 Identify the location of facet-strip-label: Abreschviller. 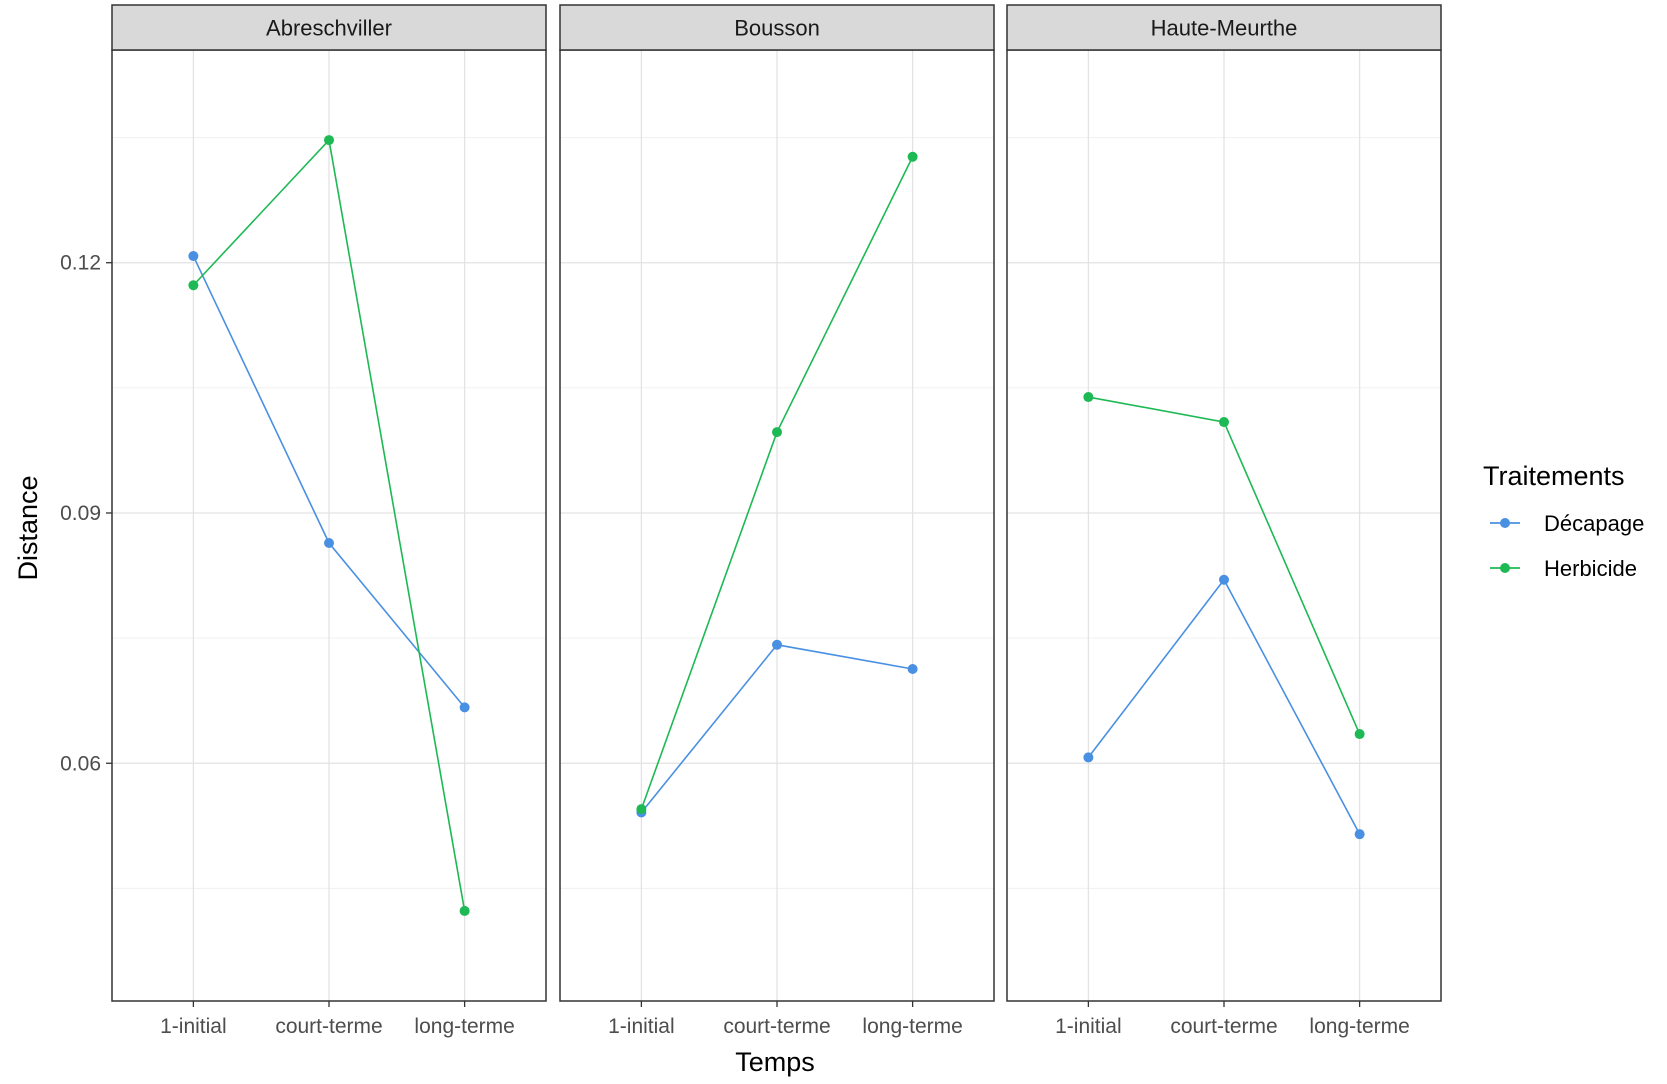
(329, 28).